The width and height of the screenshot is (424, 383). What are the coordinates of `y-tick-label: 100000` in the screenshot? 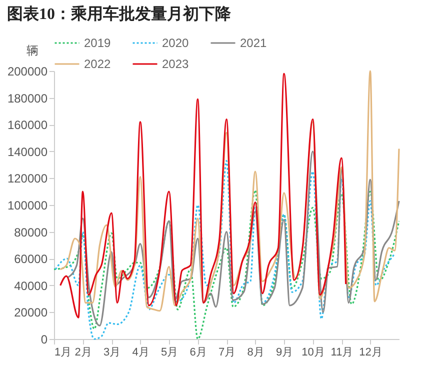 It's located at (27, 205).